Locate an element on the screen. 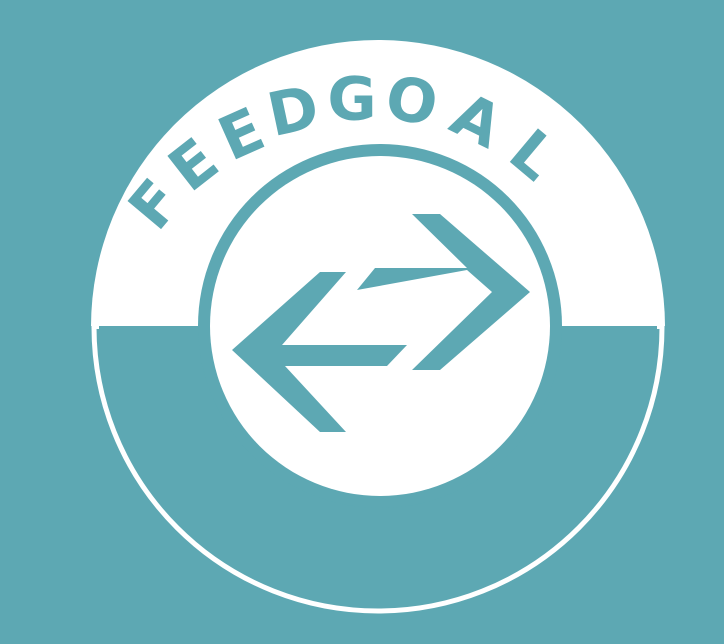 This screenshot has height=644, width=724. right-arrow-icon is located at coordinates (443, 292).